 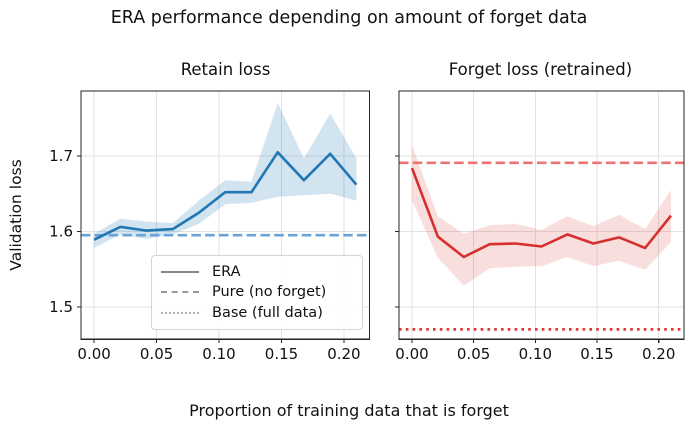 What do you see at coordinates (267, 312) in the screenshot?
I see `legend-label: Base (full data)` at bounding box center [267, 312].